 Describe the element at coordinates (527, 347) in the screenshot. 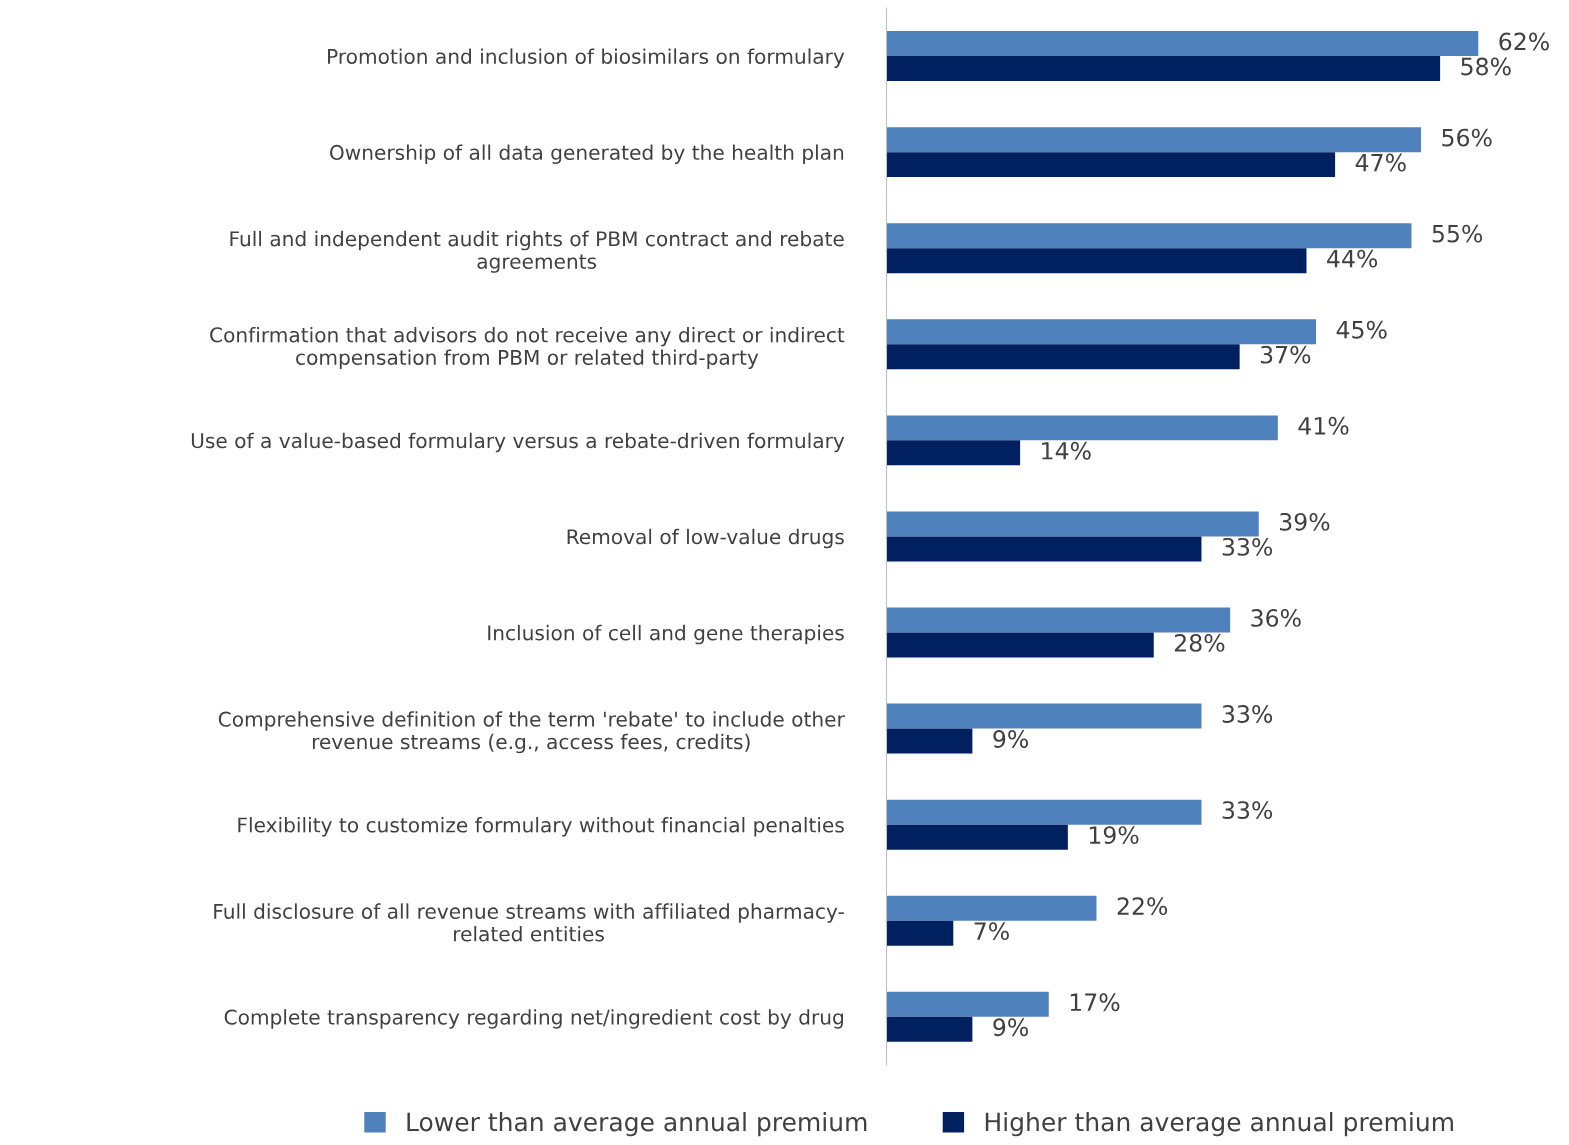

I see `y-tick-label: Confirmation that advisors do not receive any direct or indirect compensation from PBM or related third-party` at that location.